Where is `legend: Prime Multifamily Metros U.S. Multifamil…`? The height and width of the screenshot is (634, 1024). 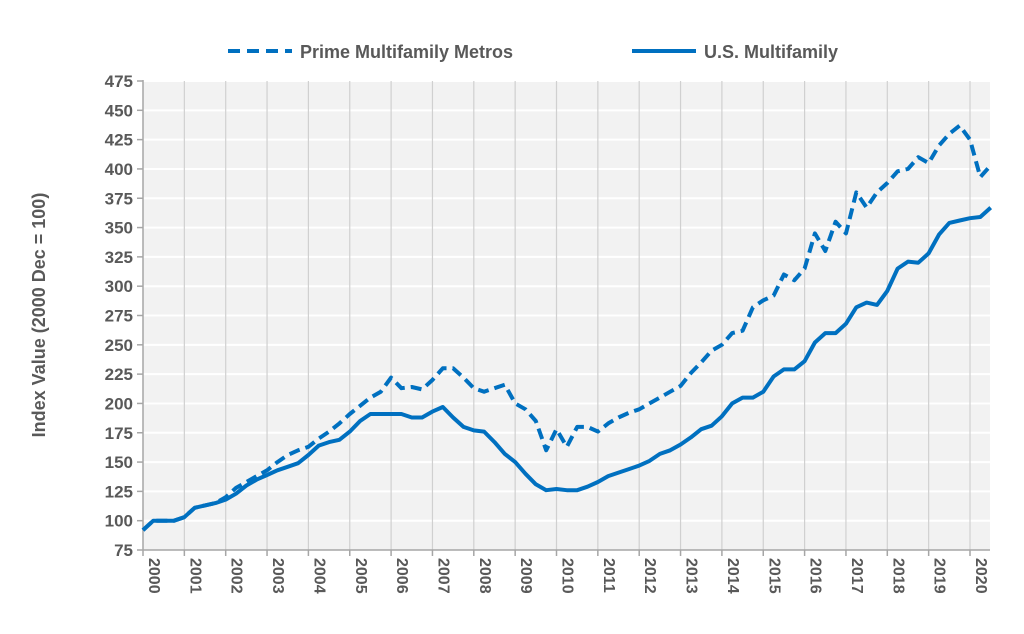 legend: Prime Multifamily Metros U.S. Multifamil… is located at coordinates (533, 52).